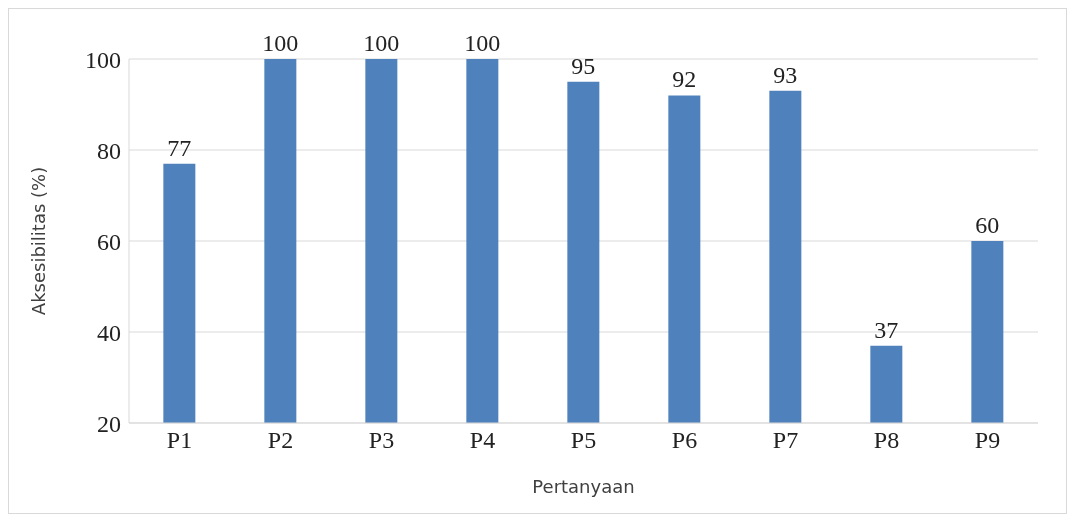 This screenshot has height=520, width=1073. What do you see at coordinates (280, 440) in the screenshot?
I see `x-tick-label: P2` at bounding box center [280, 440].